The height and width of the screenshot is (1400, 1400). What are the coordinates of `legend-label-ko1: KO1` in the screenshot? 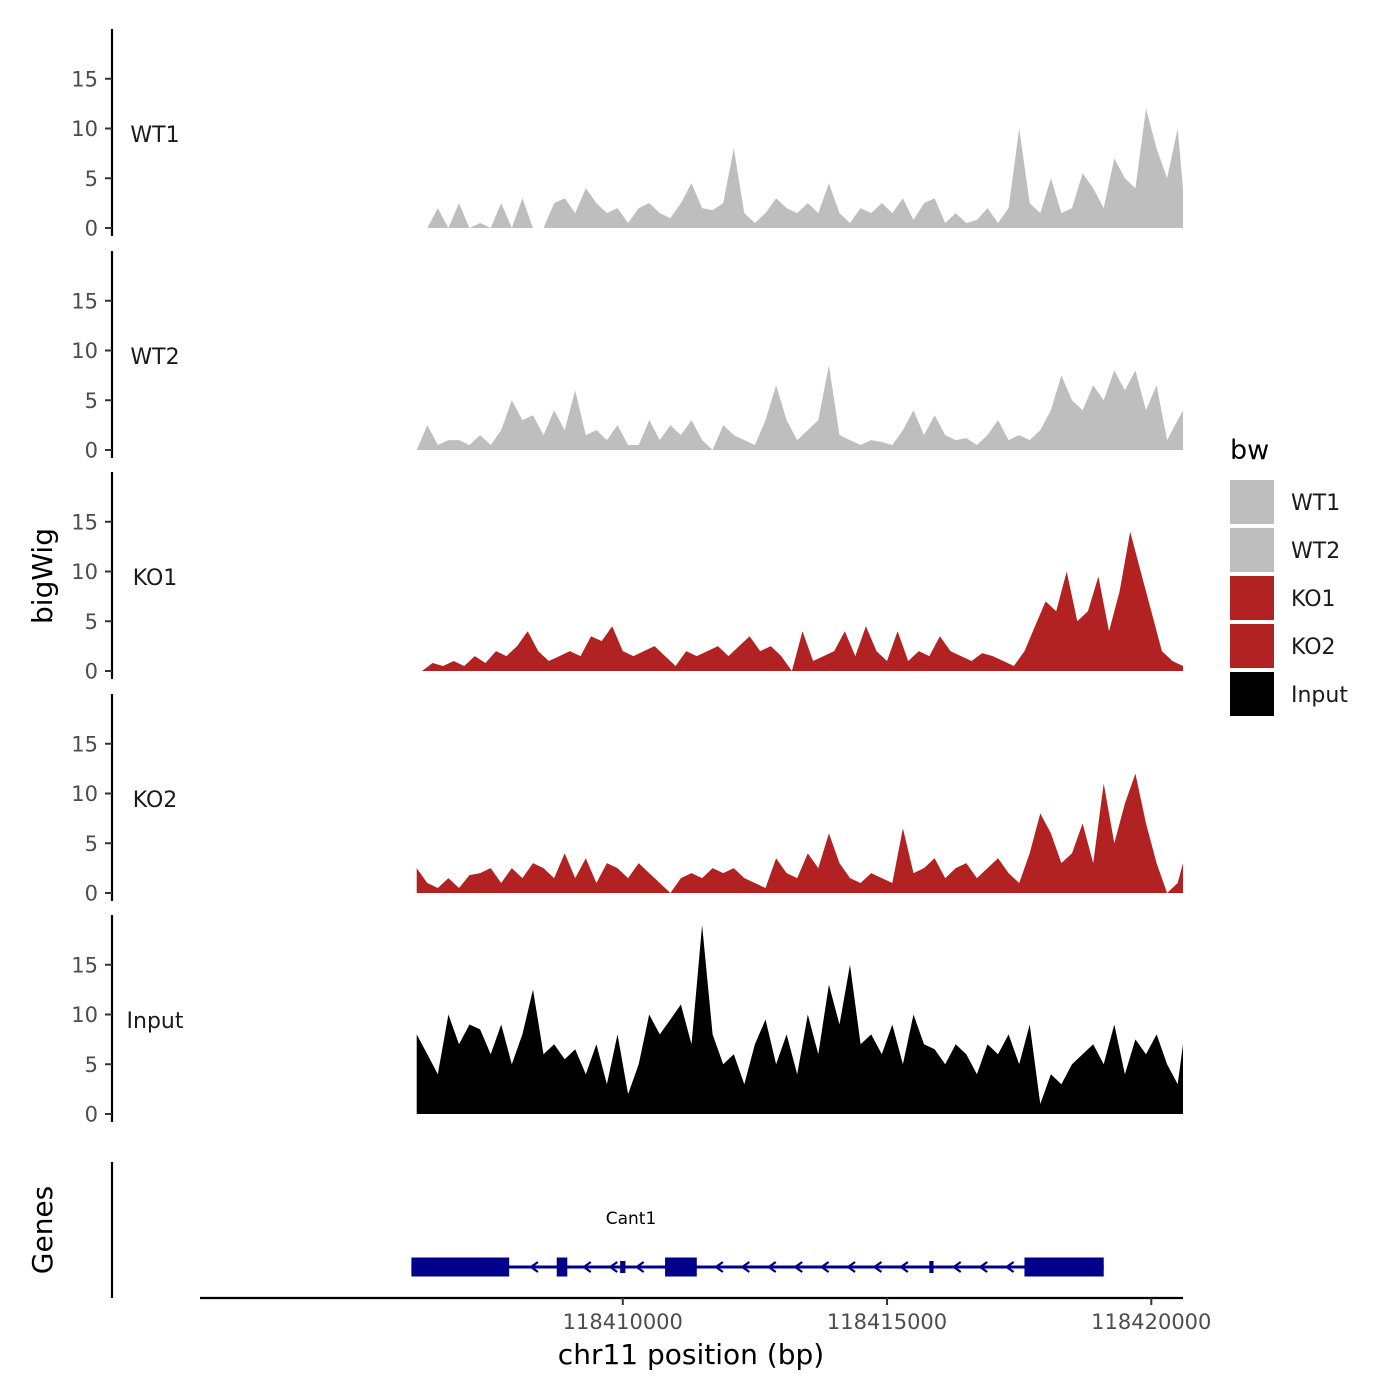 It's located at (1313, 599).